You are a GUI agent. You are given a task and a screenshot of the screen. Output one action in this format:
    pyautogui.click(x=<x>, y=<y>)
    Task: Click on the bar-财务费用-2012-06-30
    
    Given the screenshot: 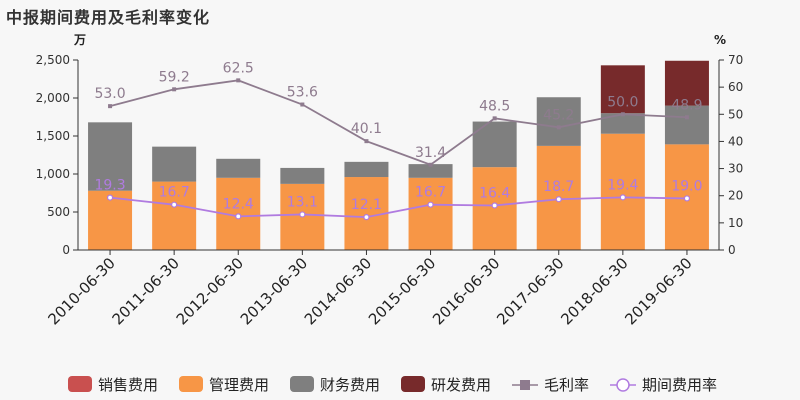 What is the action you would take?
    pyautogui.click(x=238, y=168)
    